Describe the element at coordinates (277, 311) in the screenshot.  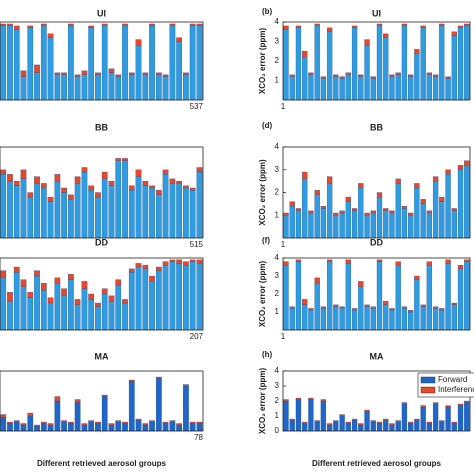
I see `y-tick-label: 1` at that location.